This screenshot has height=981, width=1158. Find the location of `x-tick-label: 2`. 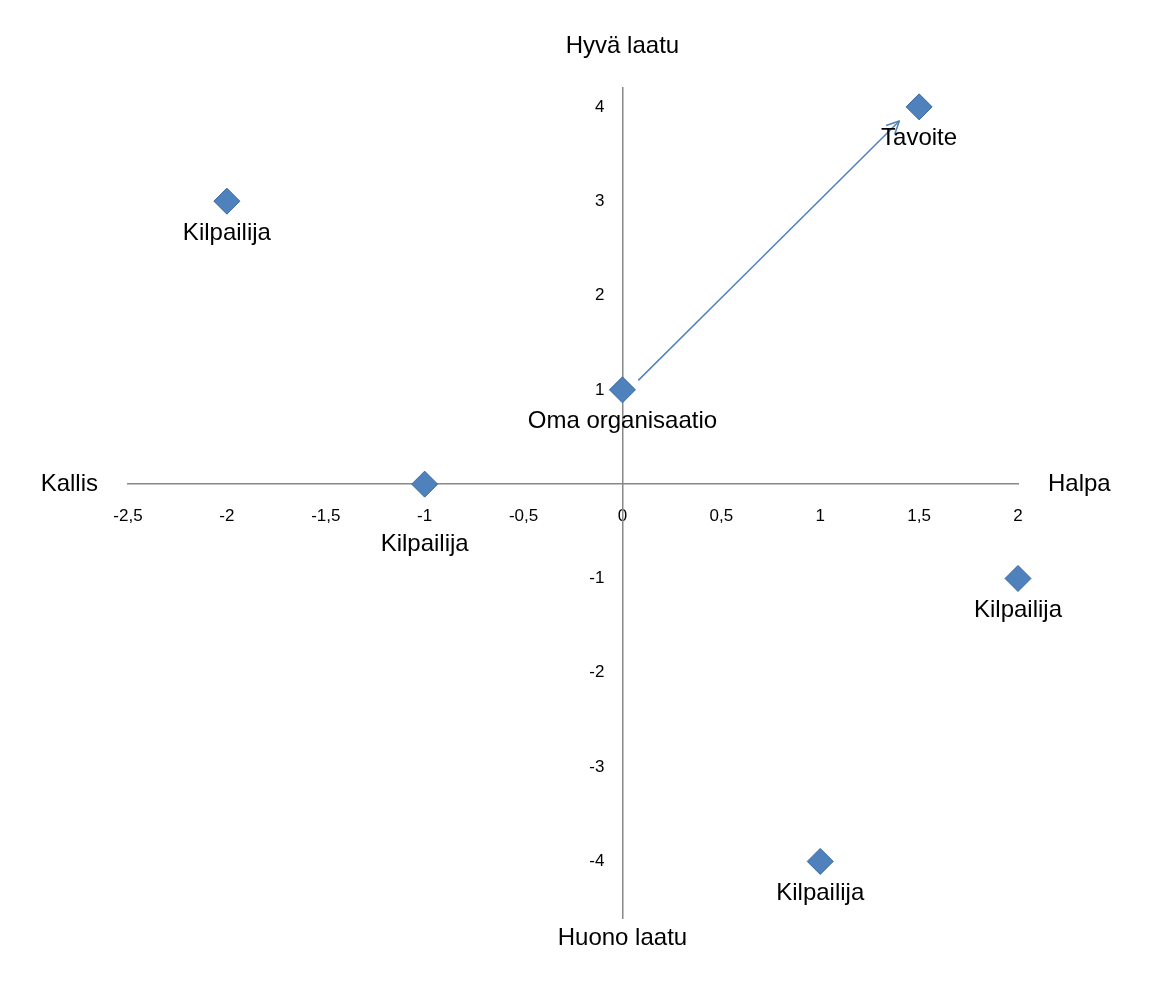

x-tick-label: 2 is located at coordinates (1018, 516).